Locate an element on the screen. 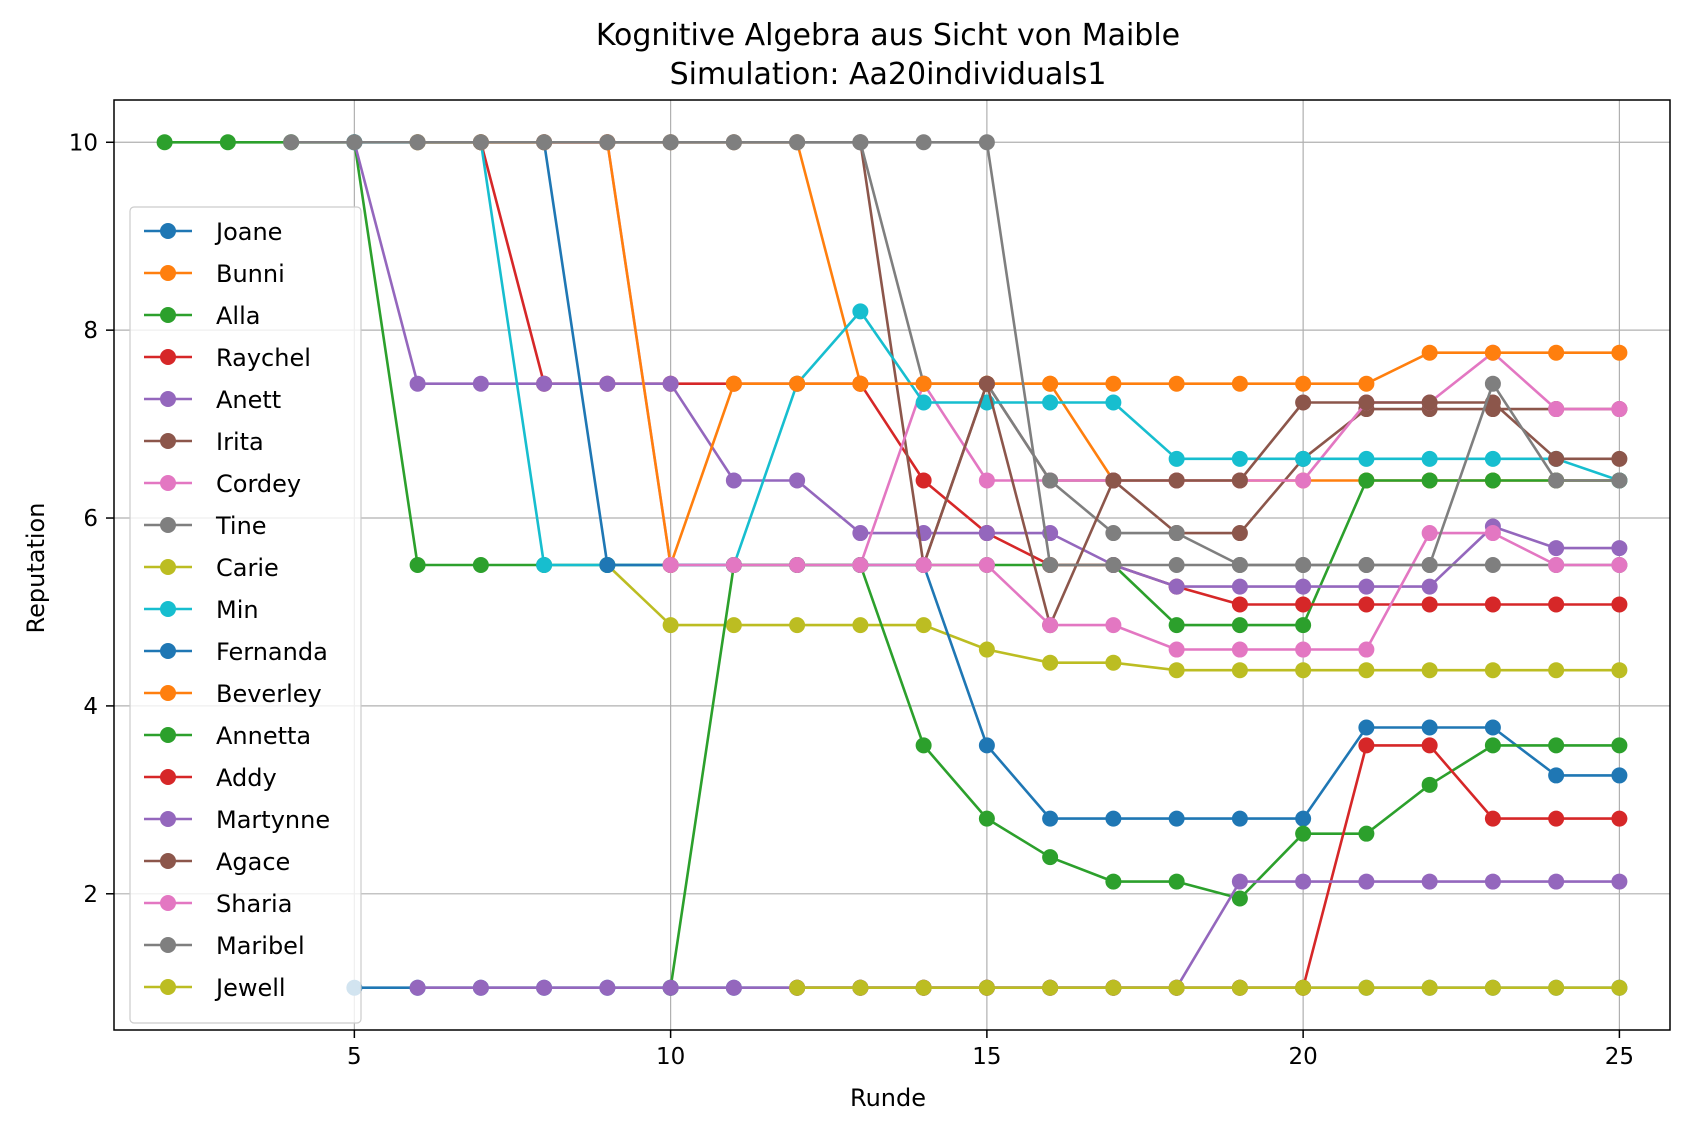  x-tick-label-5: 5 is located at coordinates (354, 1057).